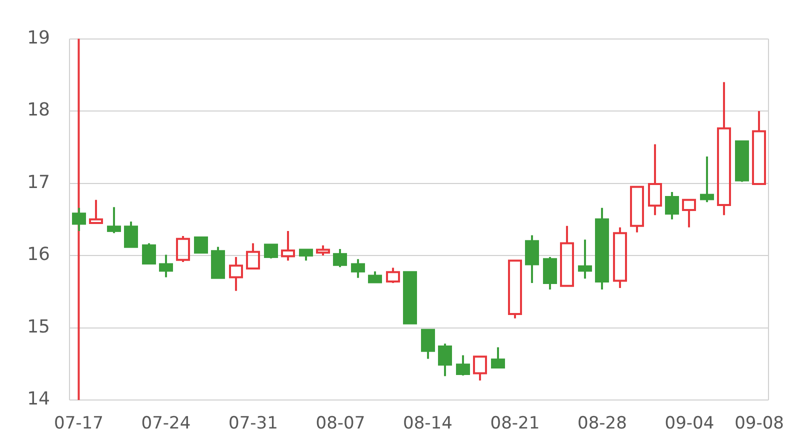 Image resolution: width=800 pixels, height=440 pixels. What do you see at coordinates (79, 424) in the screenshot?
I see `x-tick-label: 07-17` at bounding box center [79, 424].